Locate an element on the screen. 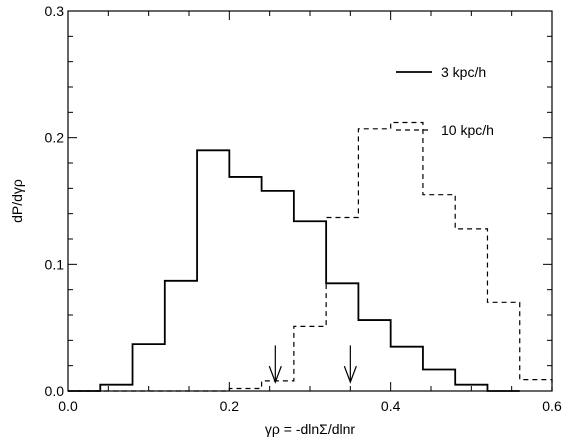  x-axis-label: γρ = -dlnΣ/dlnr is located at coordinates (310, 429).